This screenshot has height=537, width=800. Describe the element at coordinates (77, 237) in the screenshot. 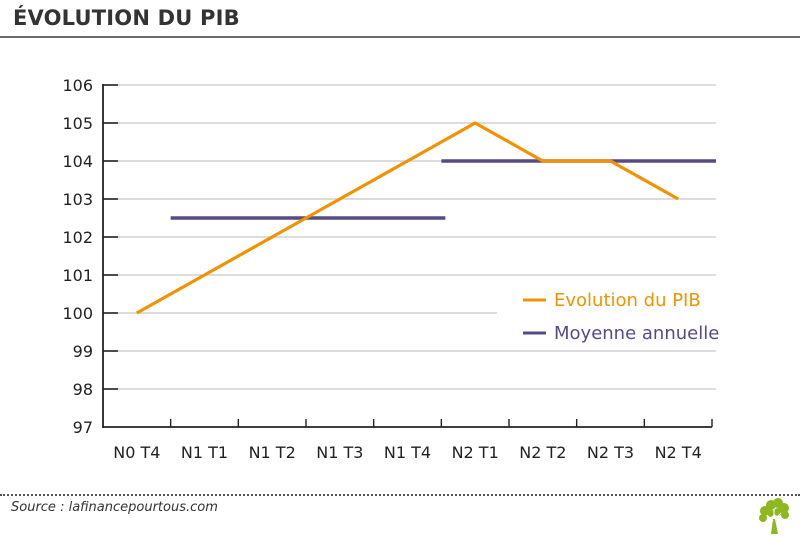

I see `y-tick-label: 102` at that location.